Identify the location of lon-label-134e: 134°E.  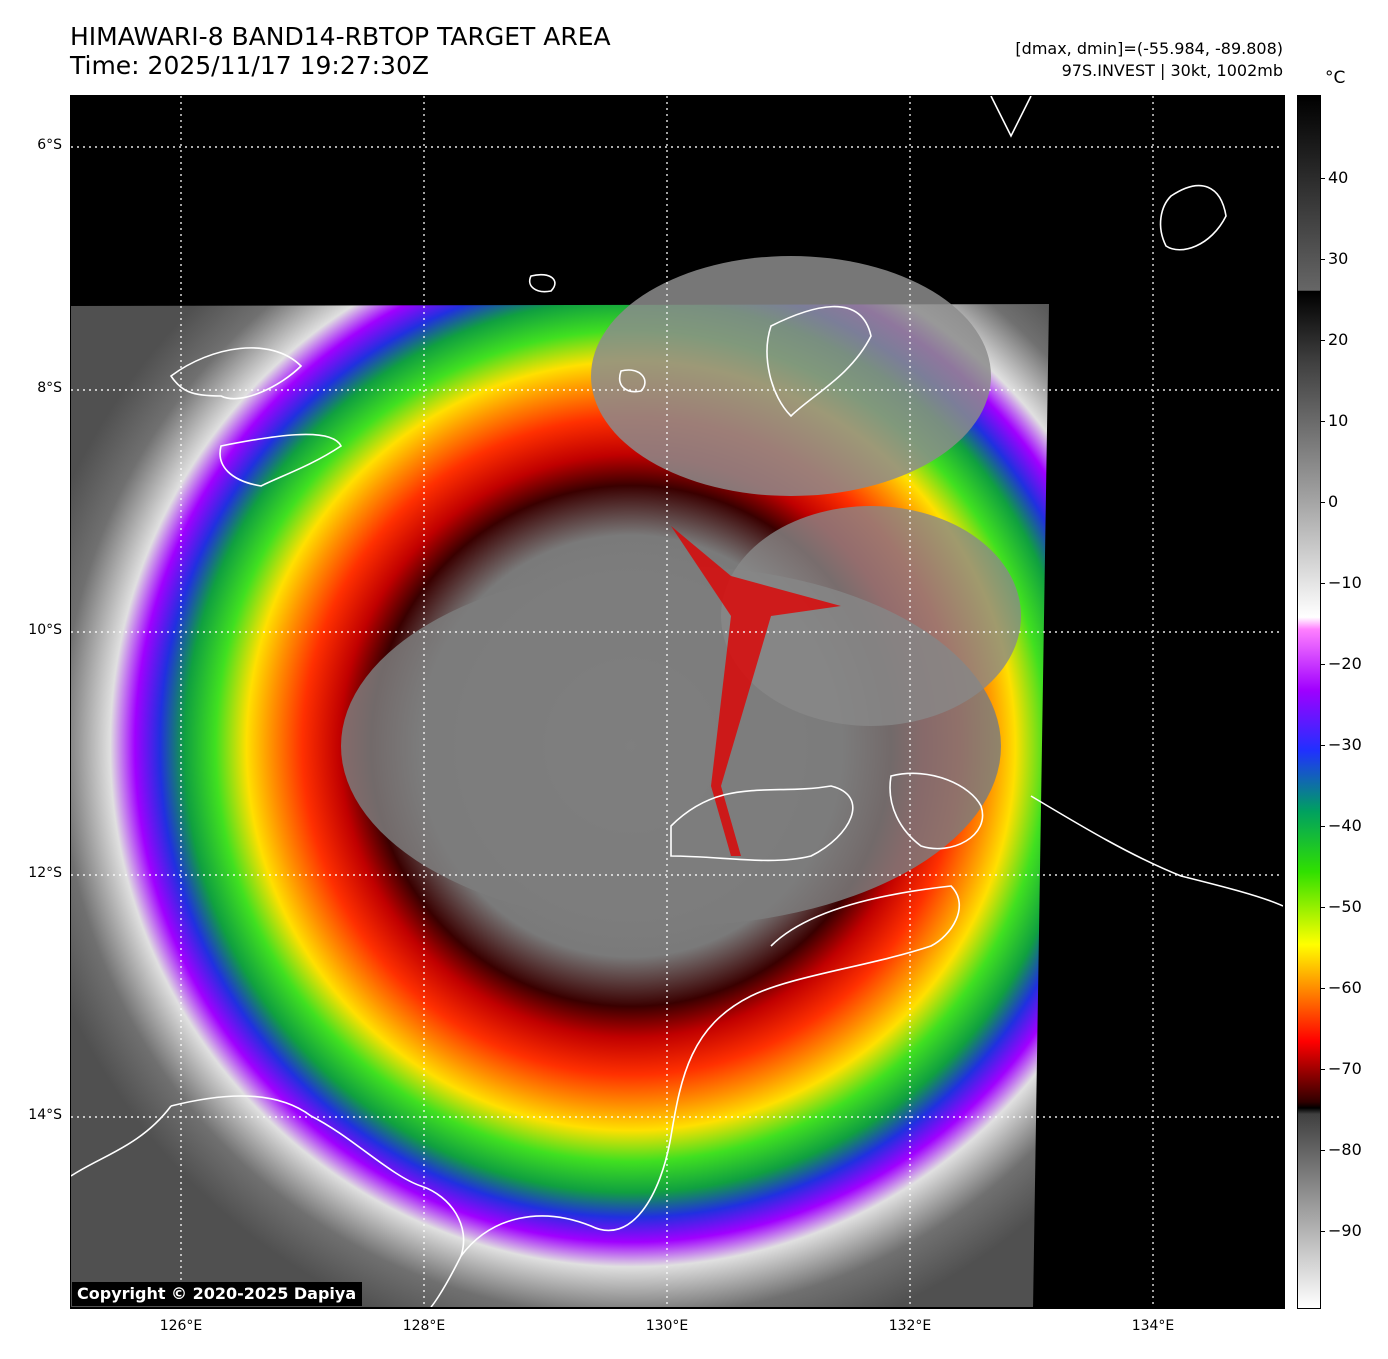
(1153, 1326).